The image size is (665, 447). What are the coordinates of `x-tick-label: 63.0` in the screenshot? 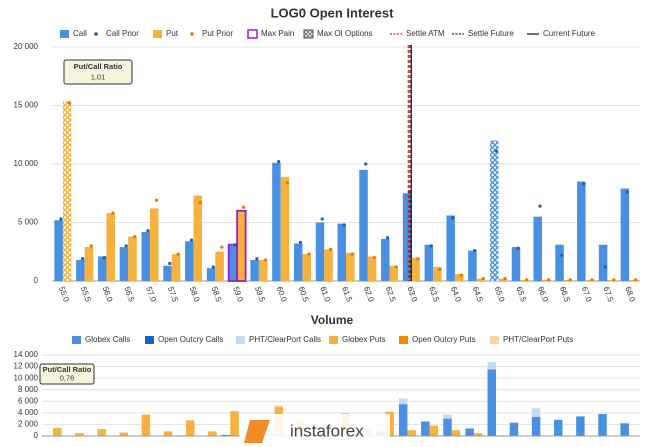 It's located at (412, 294).